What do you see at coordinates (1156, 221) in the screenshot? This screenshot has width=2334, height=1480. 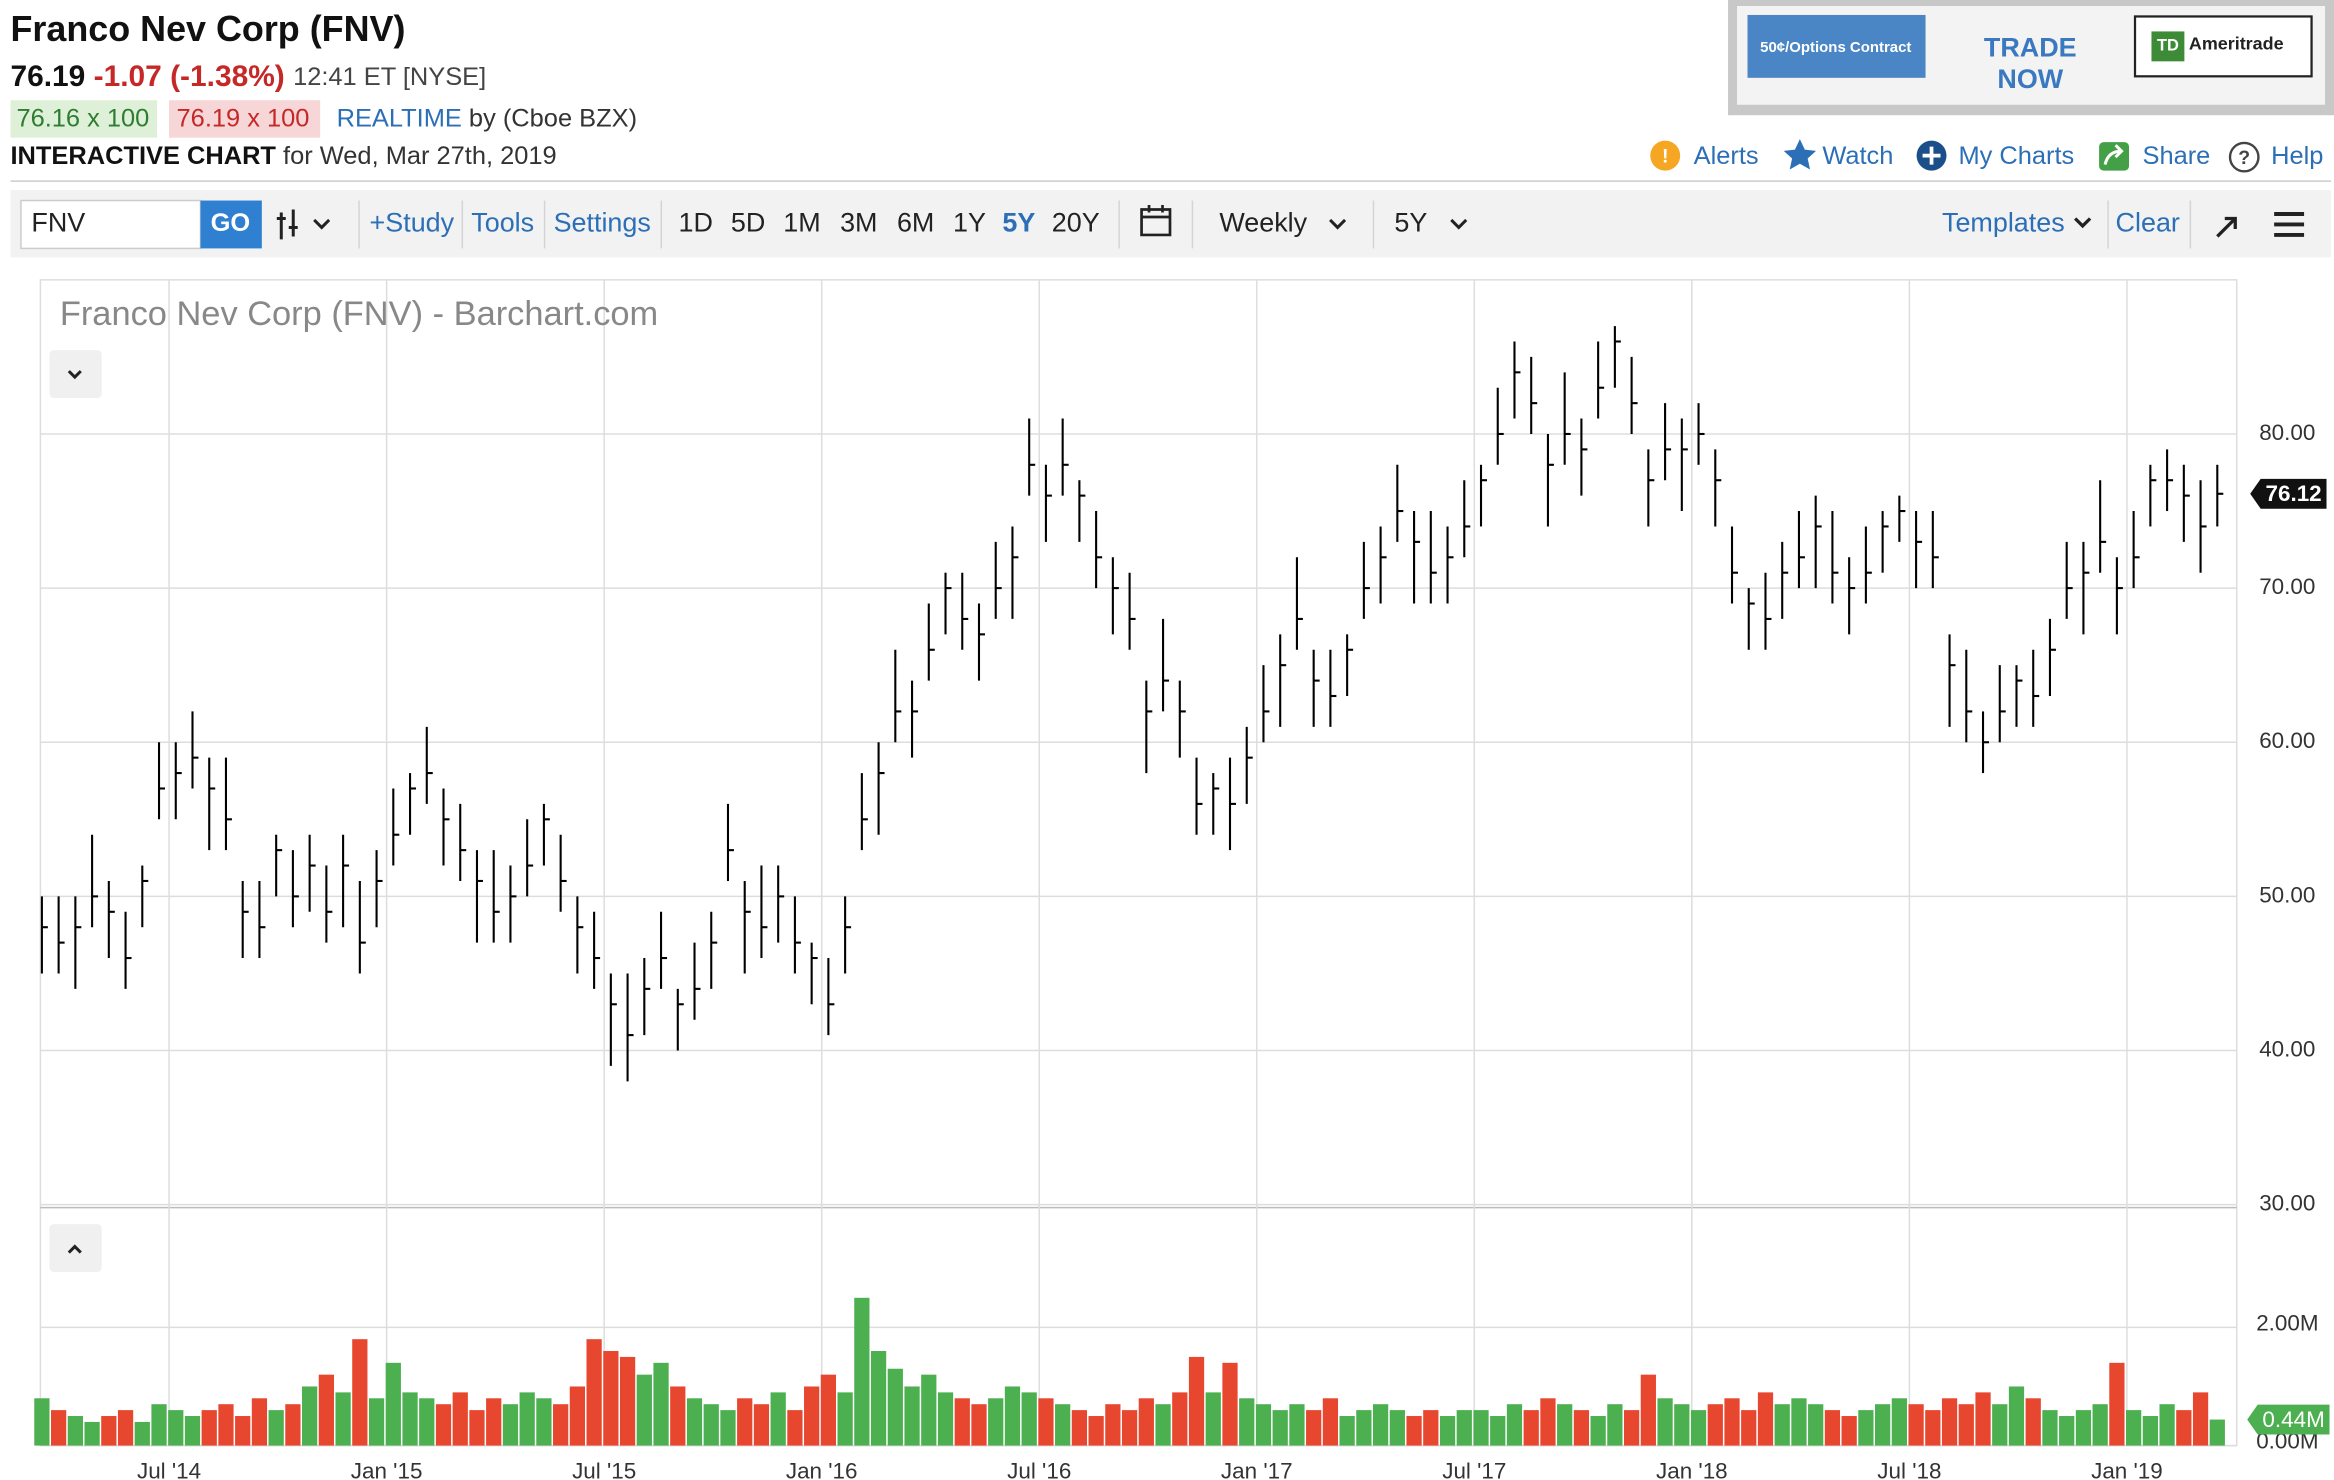 I see `calendar-icon` at bounding box center [1156, 221].